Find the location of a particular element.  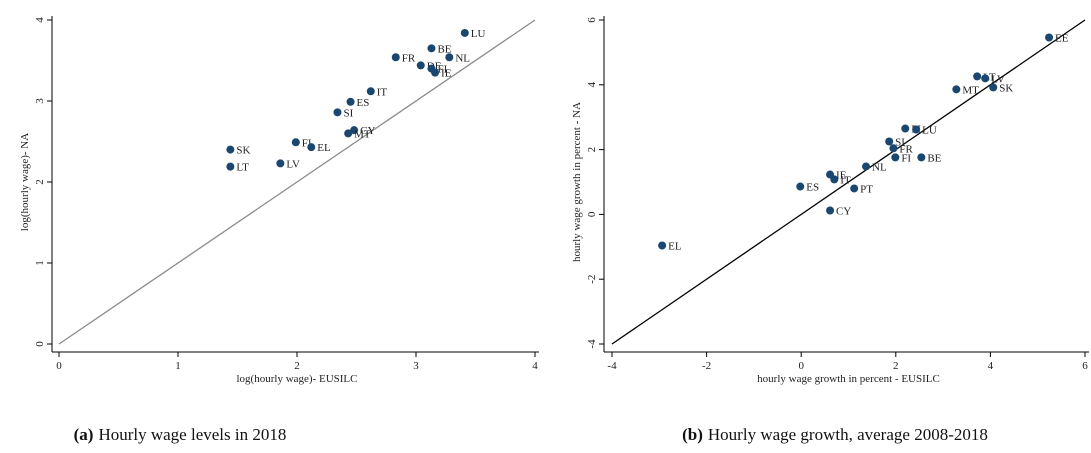

y-tick-label: 1 is located at coordinates (40, 263).